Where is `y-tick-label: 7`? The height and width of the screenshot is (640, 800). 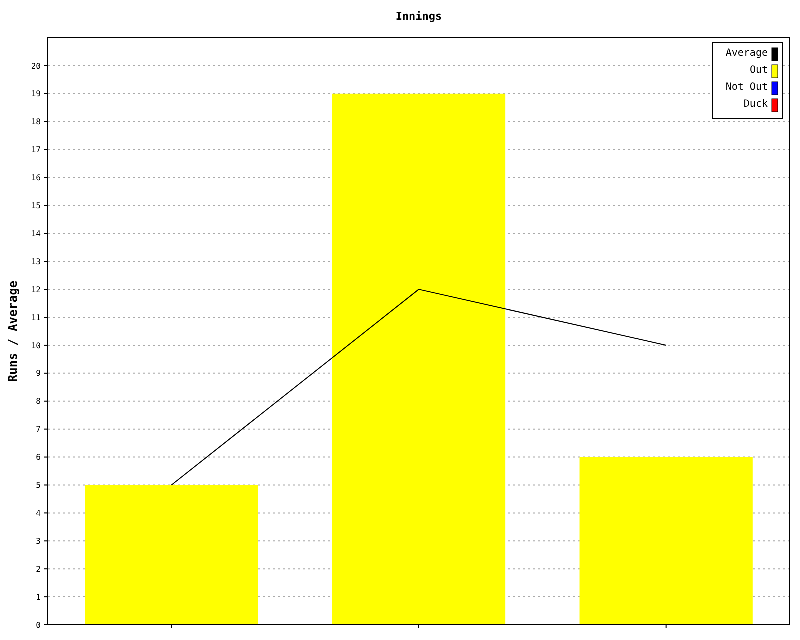 y-tick-label: 7 is located at coordinates (39, 429).